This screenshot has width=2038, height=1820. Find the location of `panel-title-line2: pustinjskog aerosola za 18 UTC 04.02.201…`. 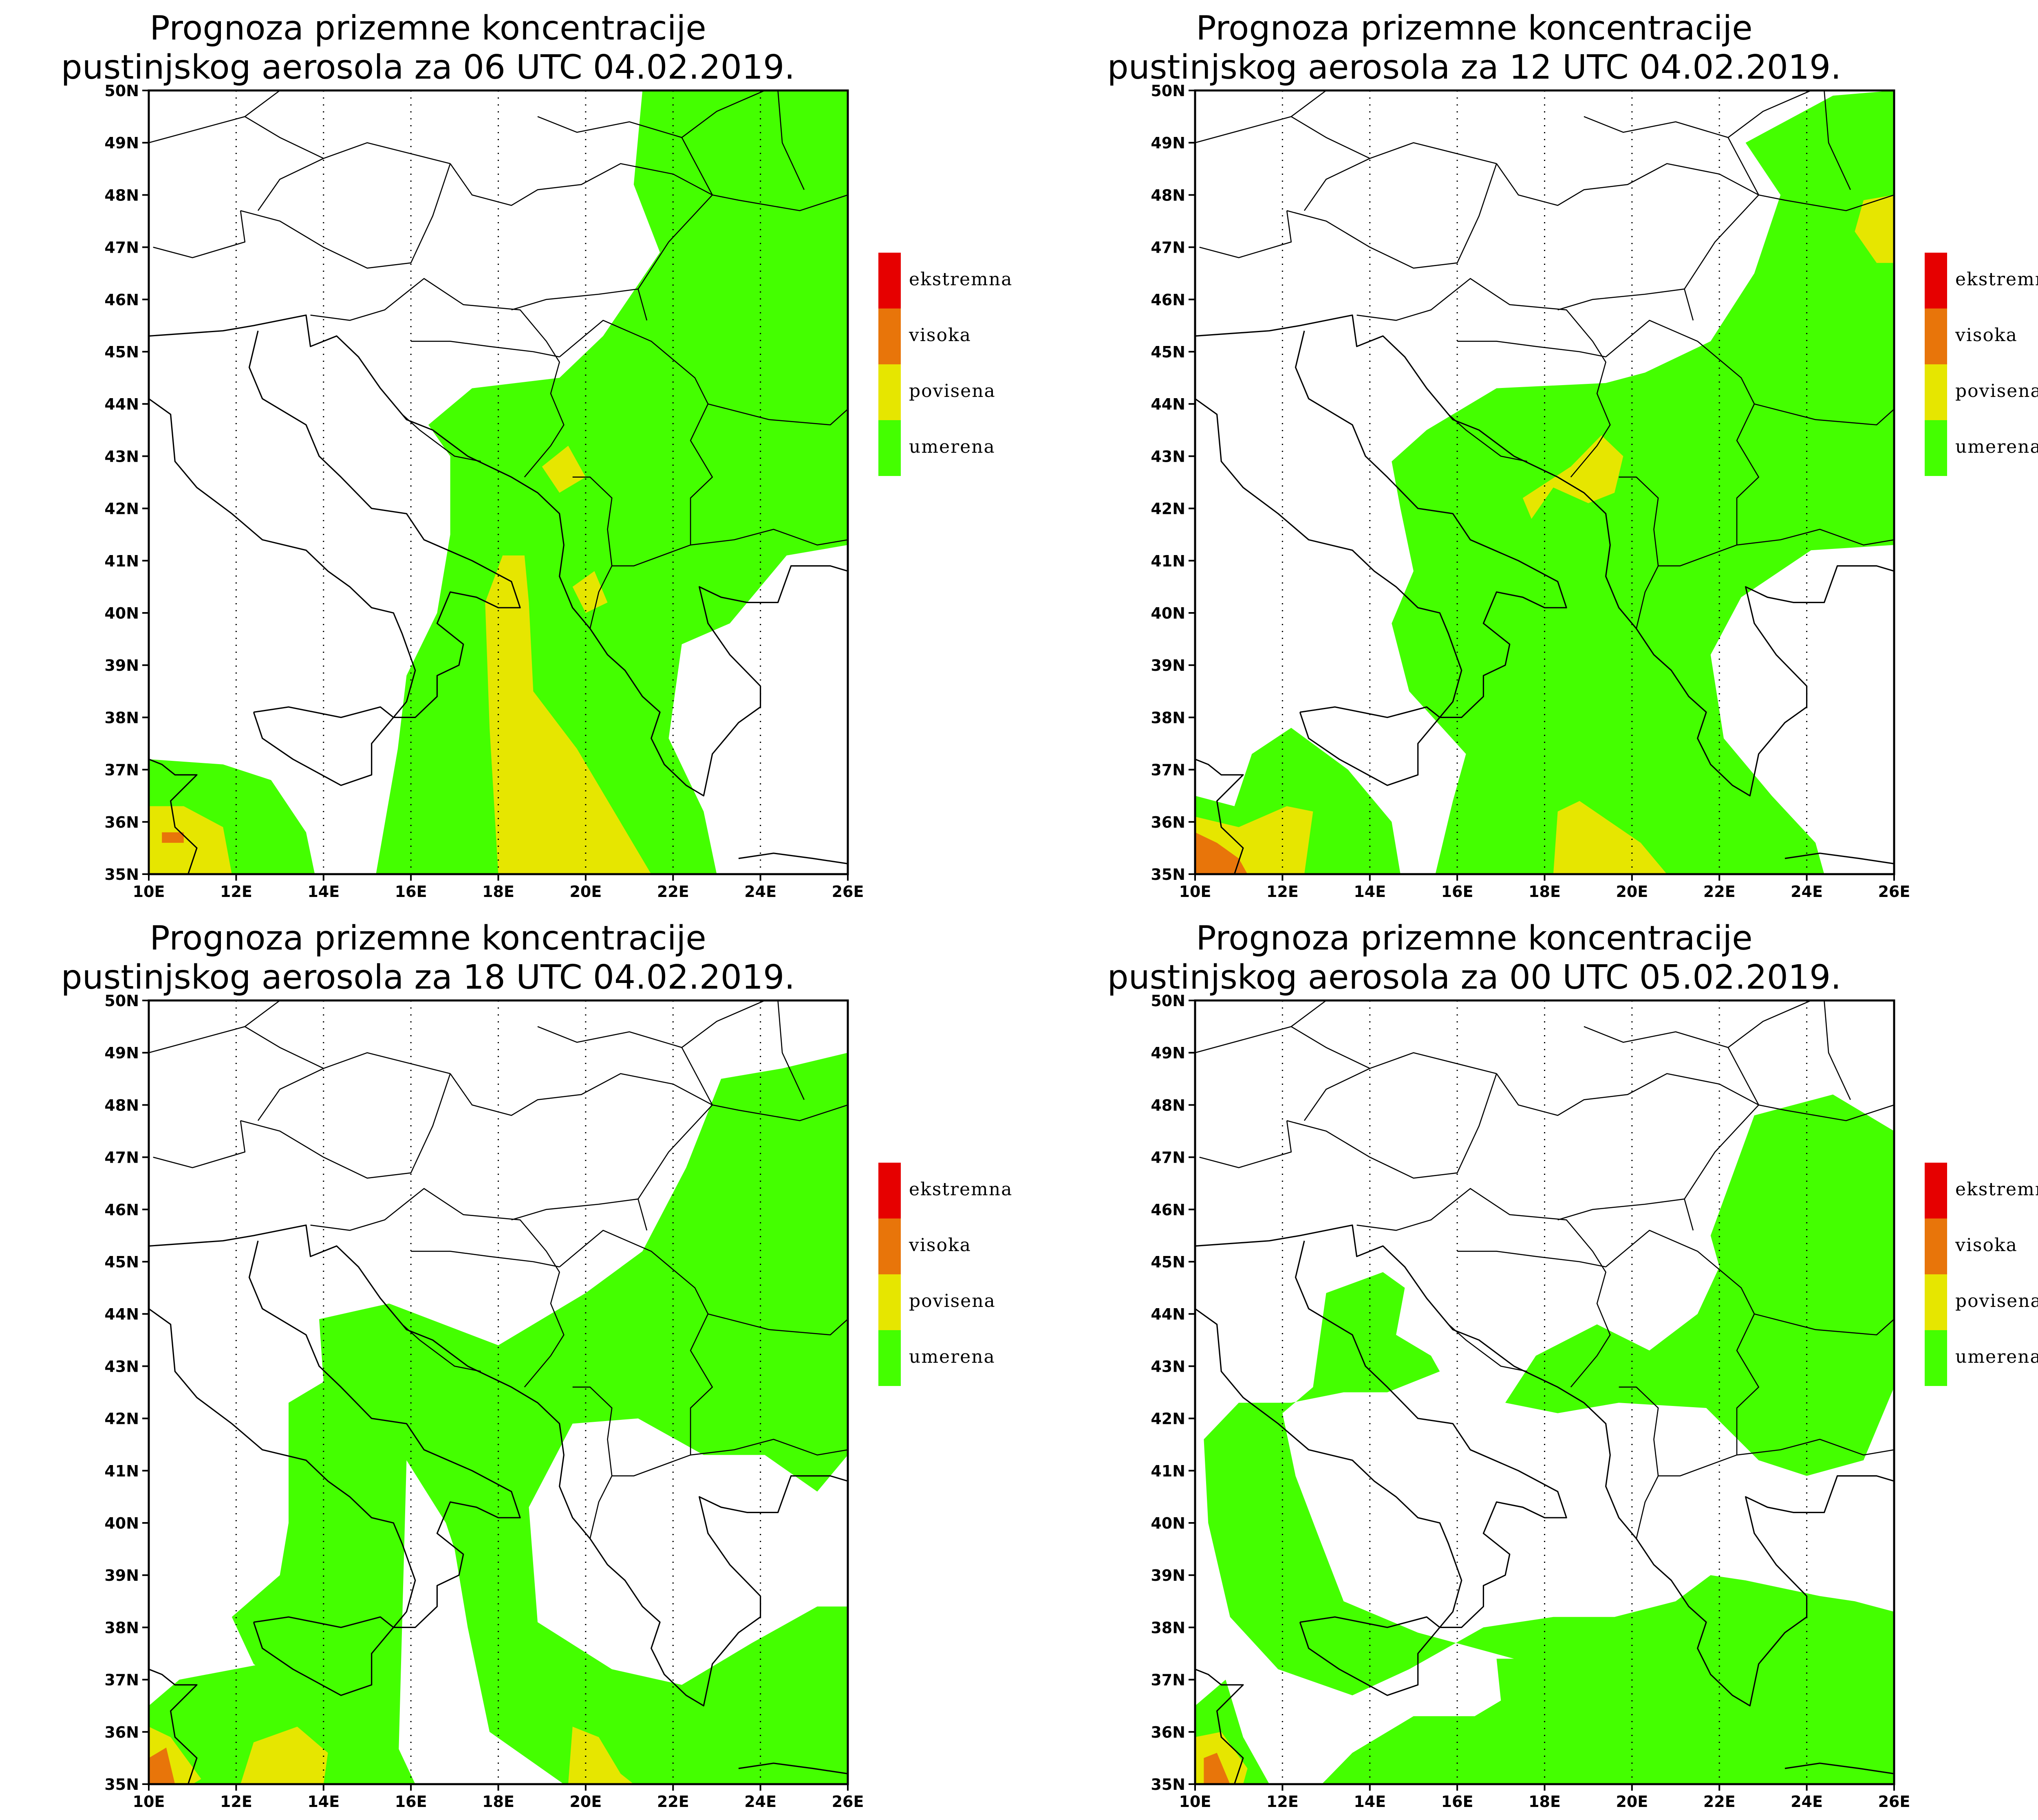

panel-title-line2: pustinjskog aerosola za 18 UTC 04.02.201… is located at coordinates (428, 978).